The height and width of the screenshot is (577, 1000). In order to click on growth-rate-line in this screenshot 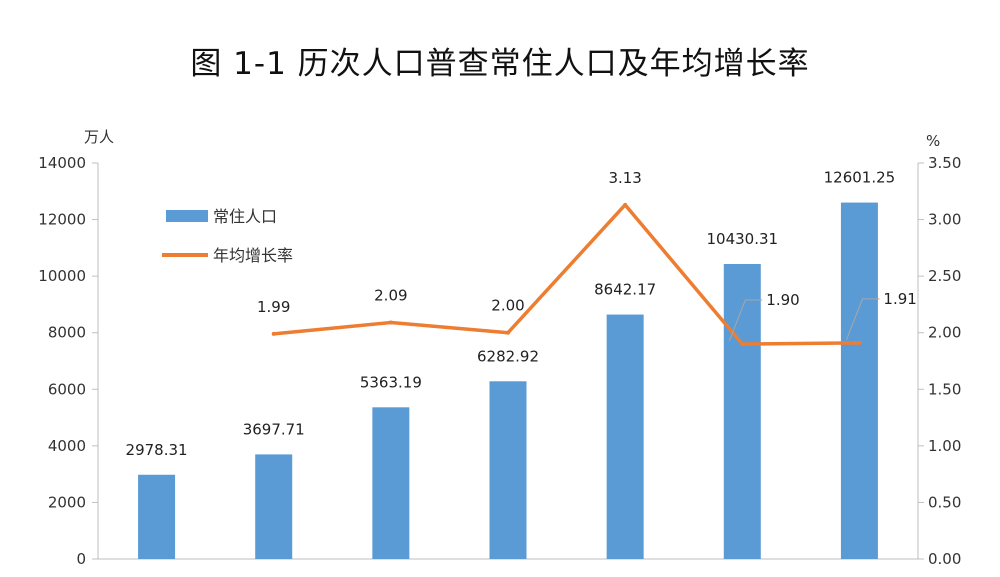, I will do `click(566, 274)`.